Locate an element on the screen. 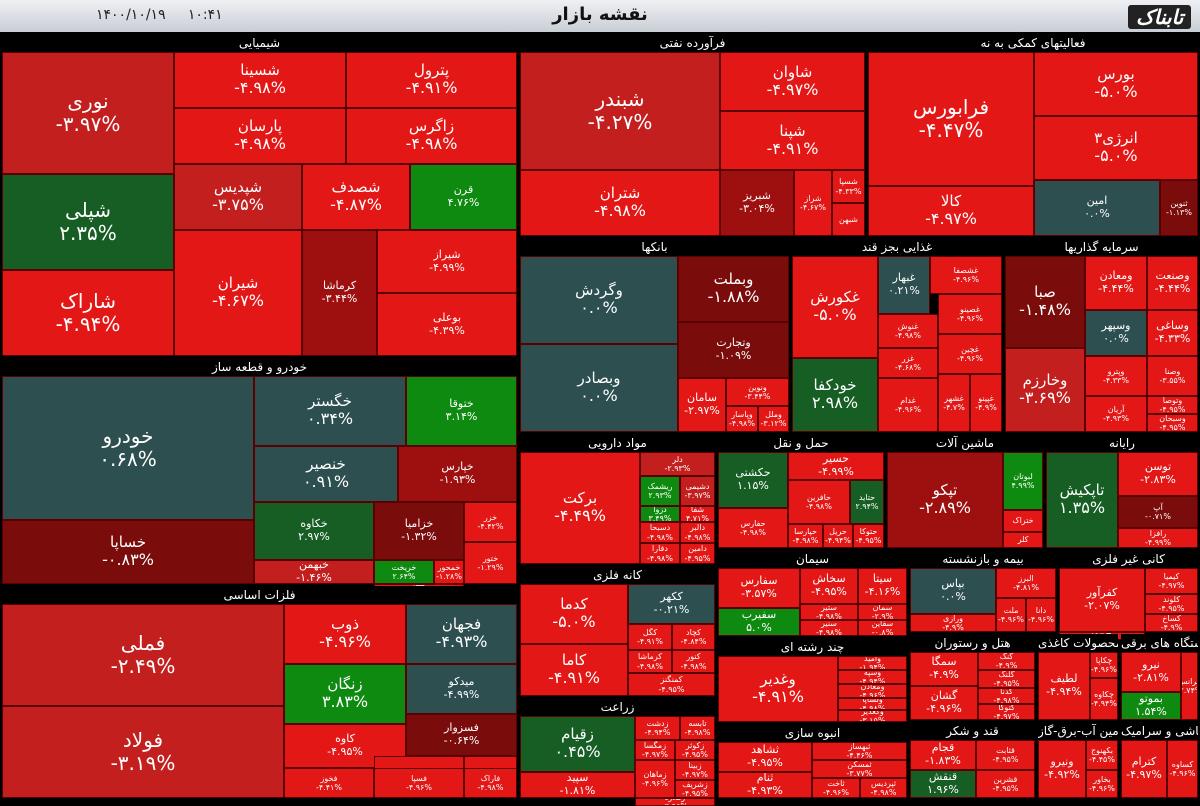  stock-tile: وپترو -۴.۳۳% is located at coordinates (1116, 376).